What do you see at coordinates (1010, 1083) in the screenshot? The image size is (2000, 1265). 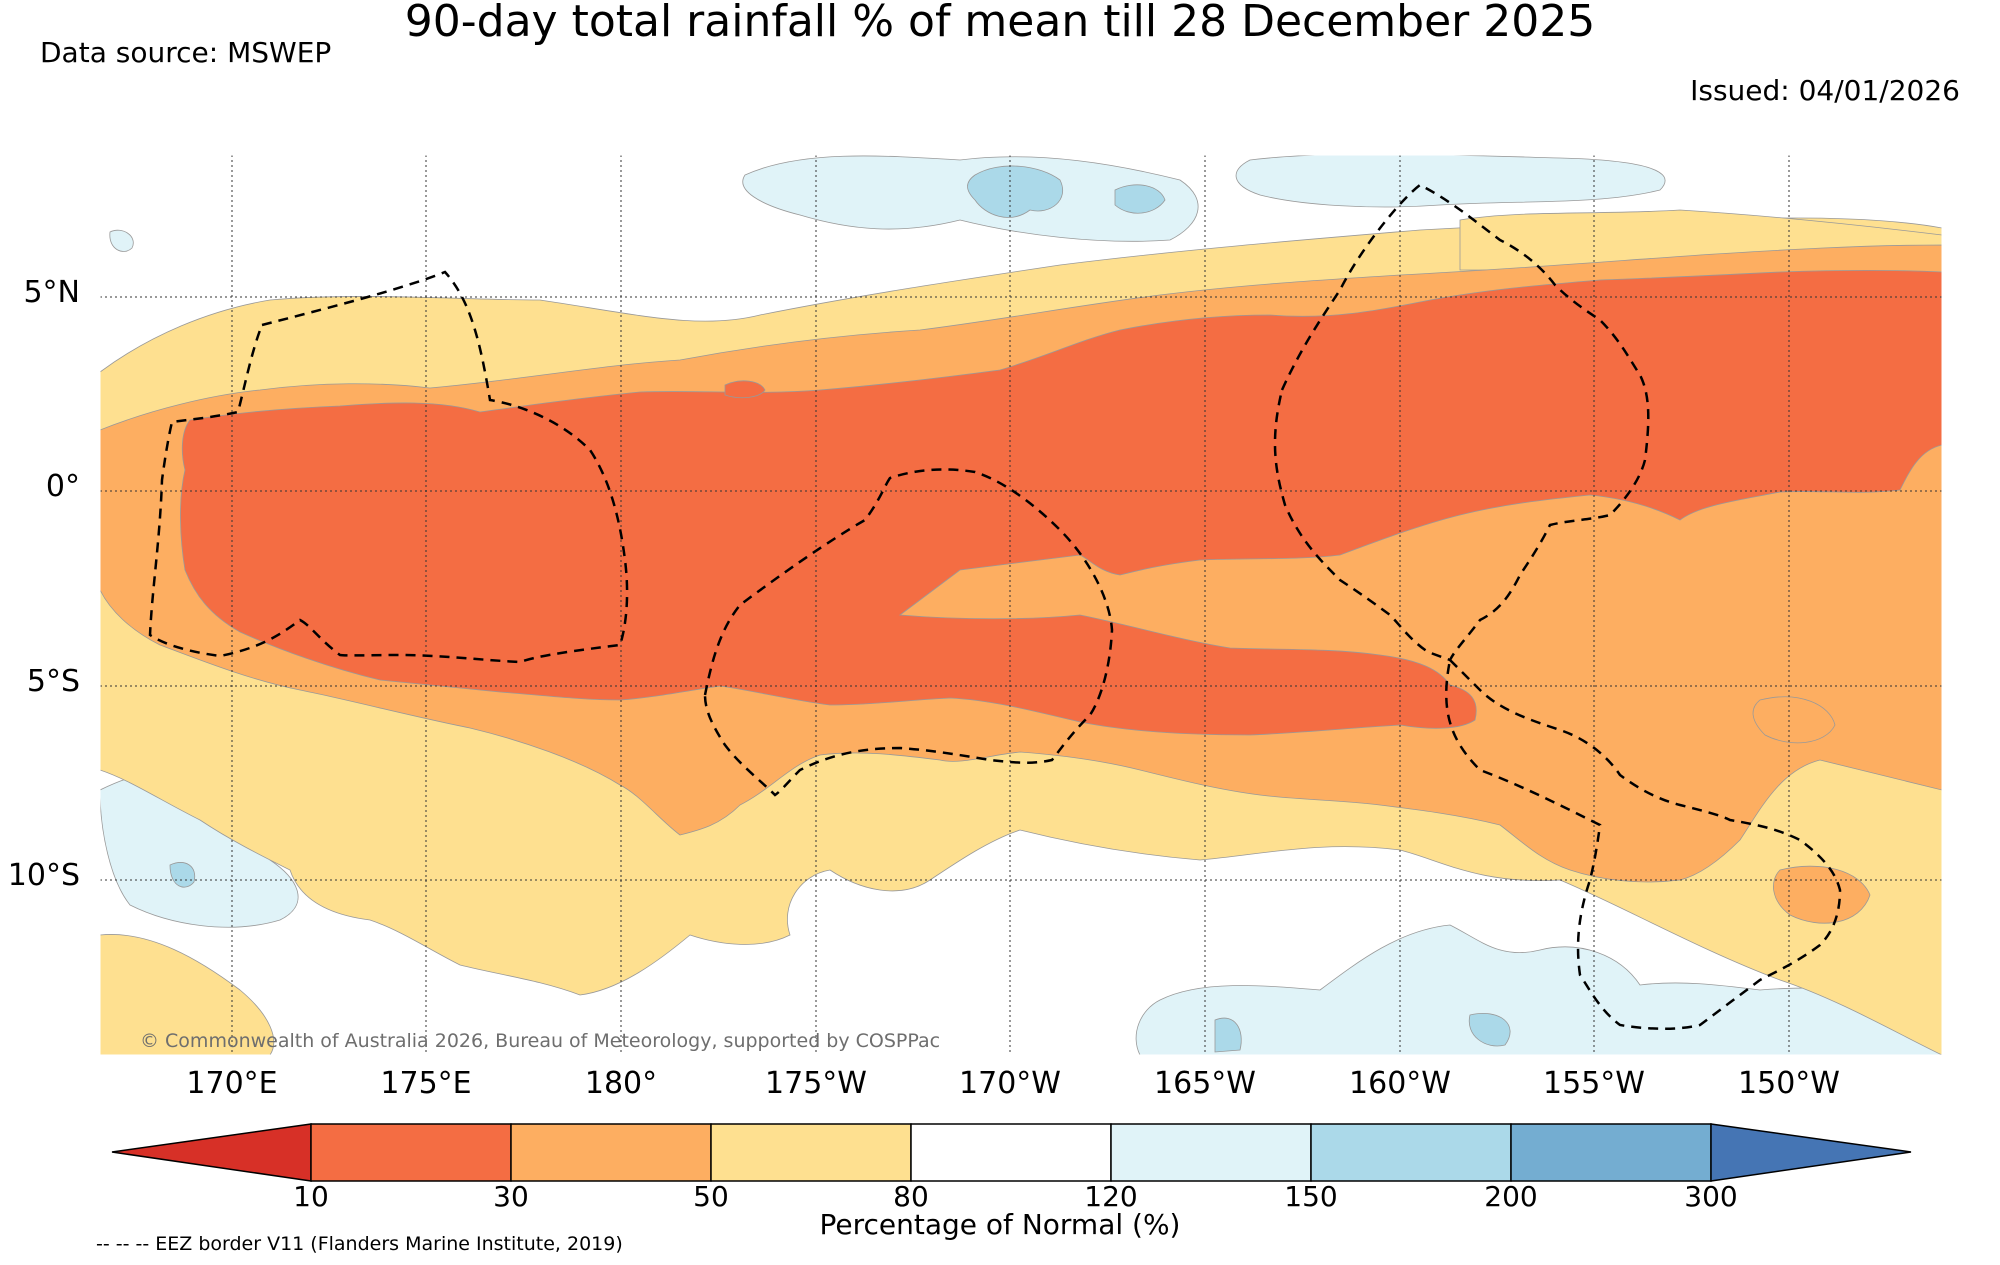 I see `lon-label-170w: 170°W` at bounding box center [1010, 1083].